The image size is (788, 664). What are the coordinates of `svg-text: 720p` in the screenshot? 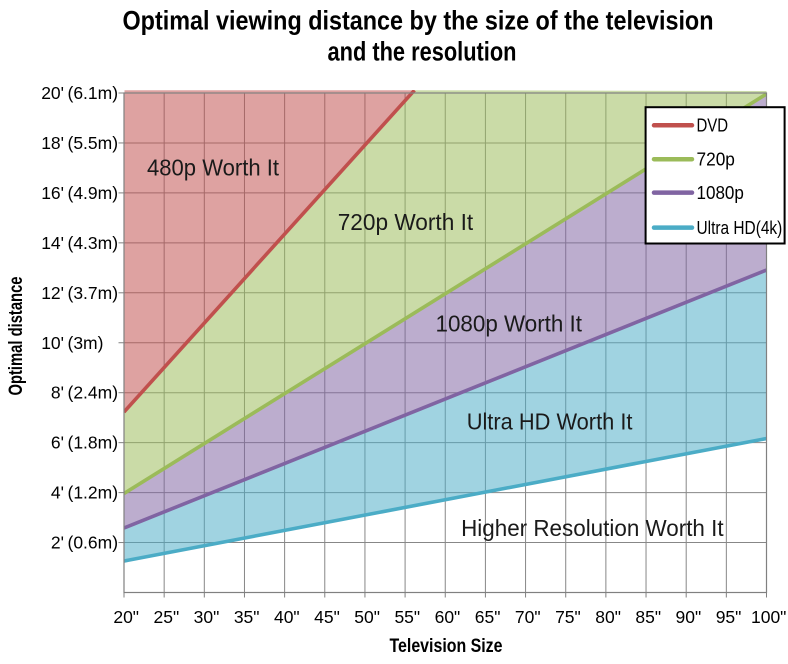 It's located at (716, 159).